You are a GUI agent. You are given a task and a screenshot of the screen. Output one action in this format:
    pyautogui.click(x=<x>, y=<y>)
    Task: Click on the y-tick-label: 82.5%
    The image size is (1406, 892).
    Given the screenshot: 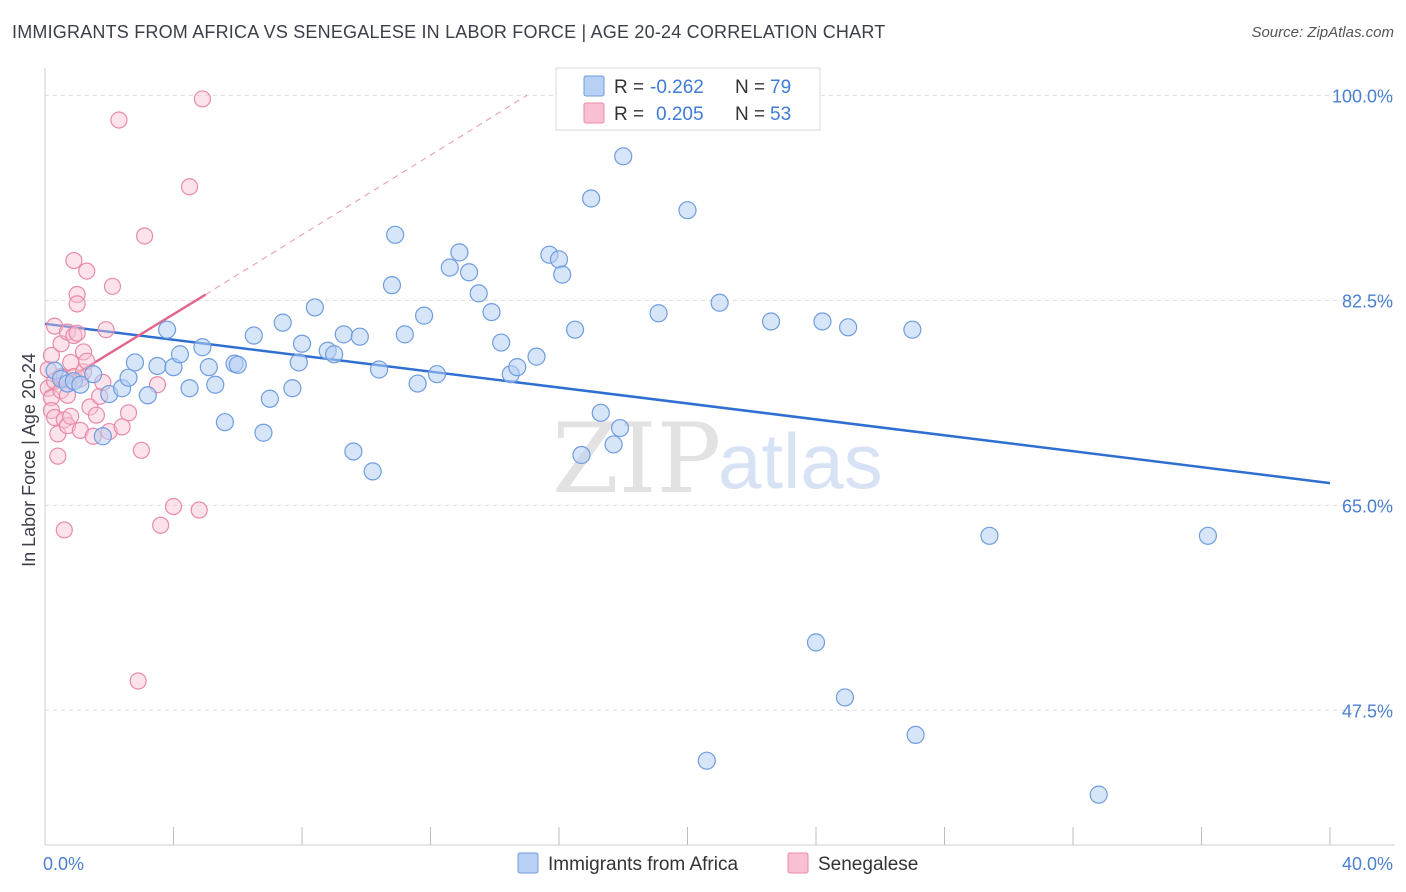 What is the action you would take?
    pyautogui.click(x=1367, y=301)
    